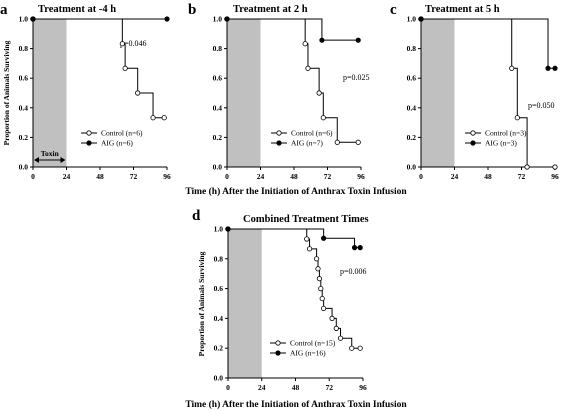  Describe the element at coordinates (306, 219) in the screenshot. I see `panel-title: Combined Treatment Times` at that location.